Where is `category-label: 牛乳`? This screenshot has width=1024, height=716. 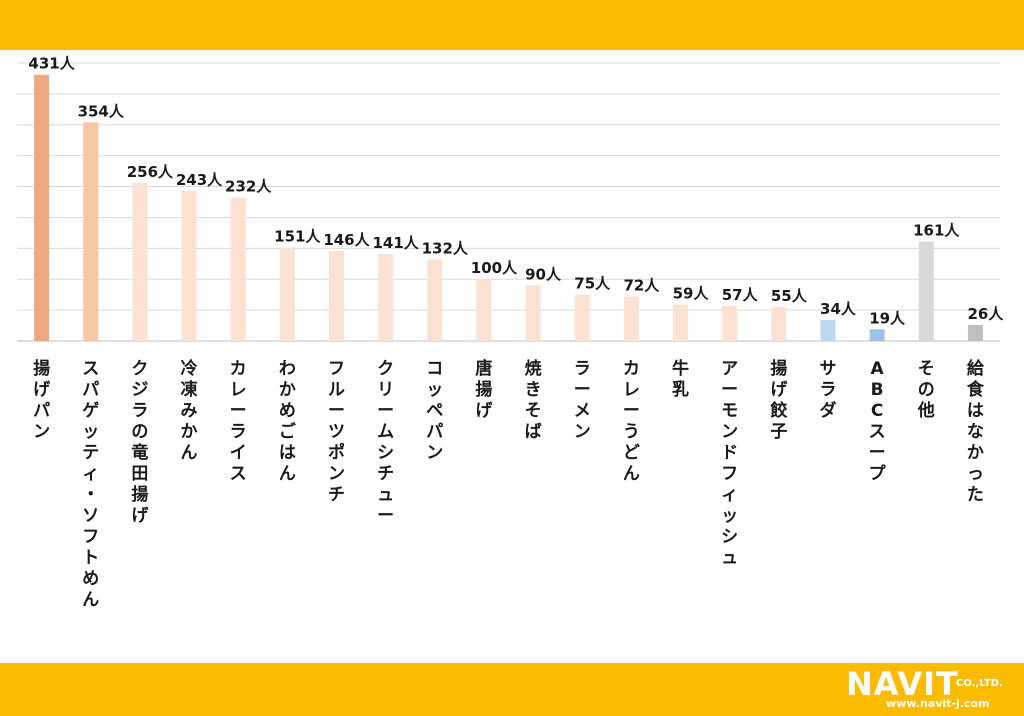
category-label: 牛乳 is located at coordinates (680, 379).